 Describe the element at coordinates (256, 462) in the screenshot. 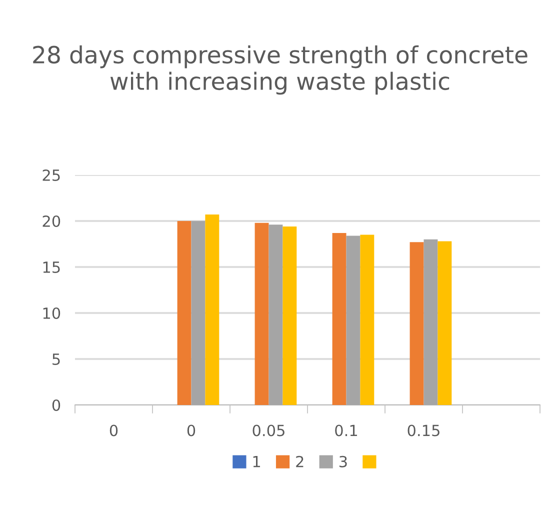

I see `legend-label: 1` at that location.